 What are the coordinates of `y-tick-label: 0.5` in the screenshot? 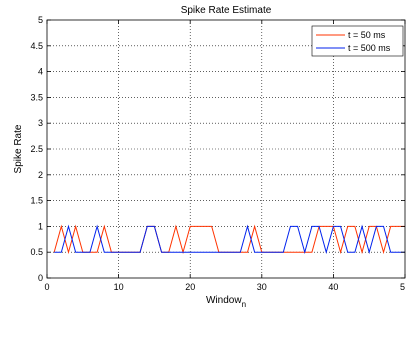 It's located at (36, 252).